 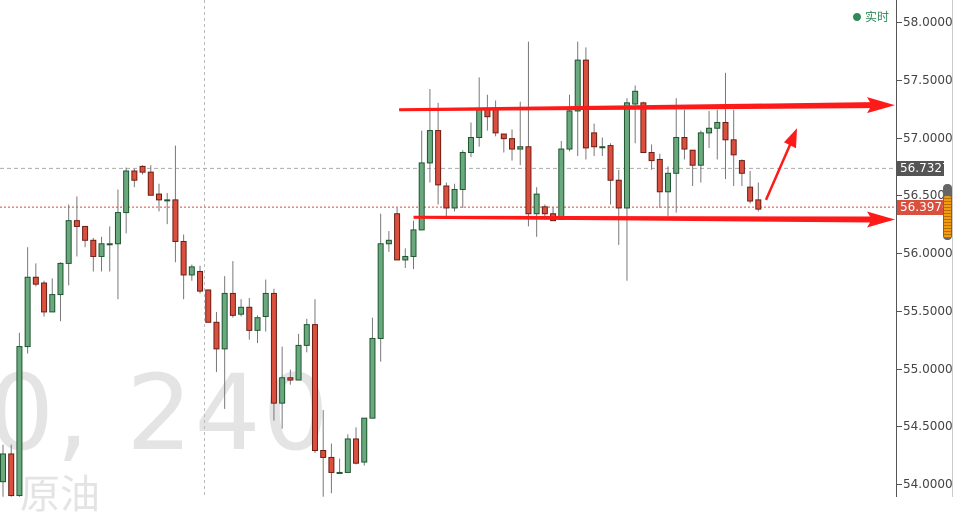 What do you see at coordinates (871, 16) in the screenshot?
I see `realtime-indicator: 实时` at bounding box center [871, 16].